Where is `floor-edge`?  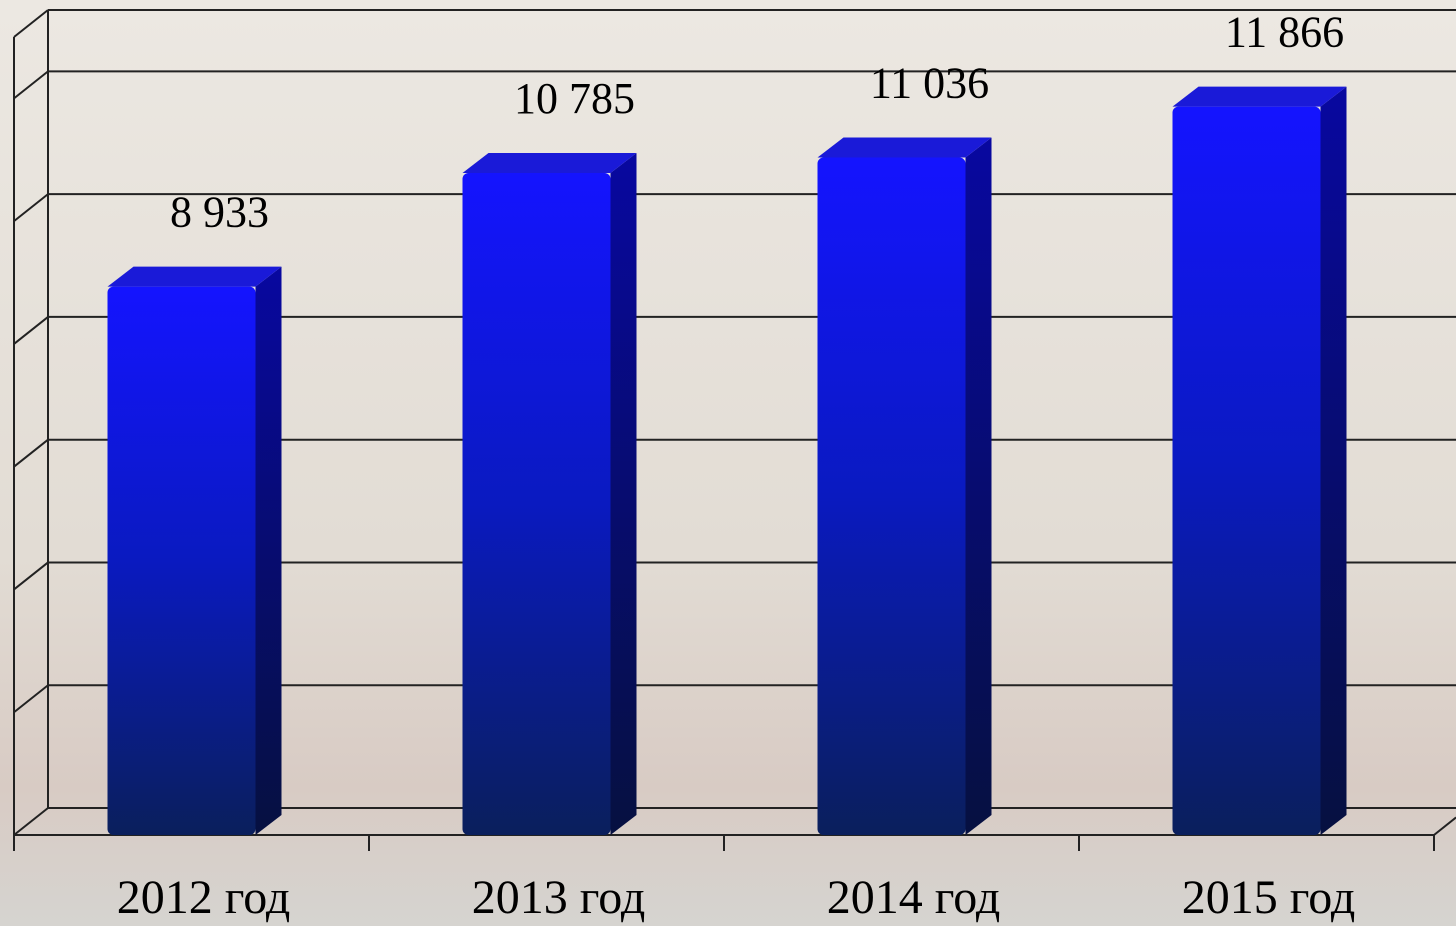
floor-edge is located at coordinates (1444, 826).